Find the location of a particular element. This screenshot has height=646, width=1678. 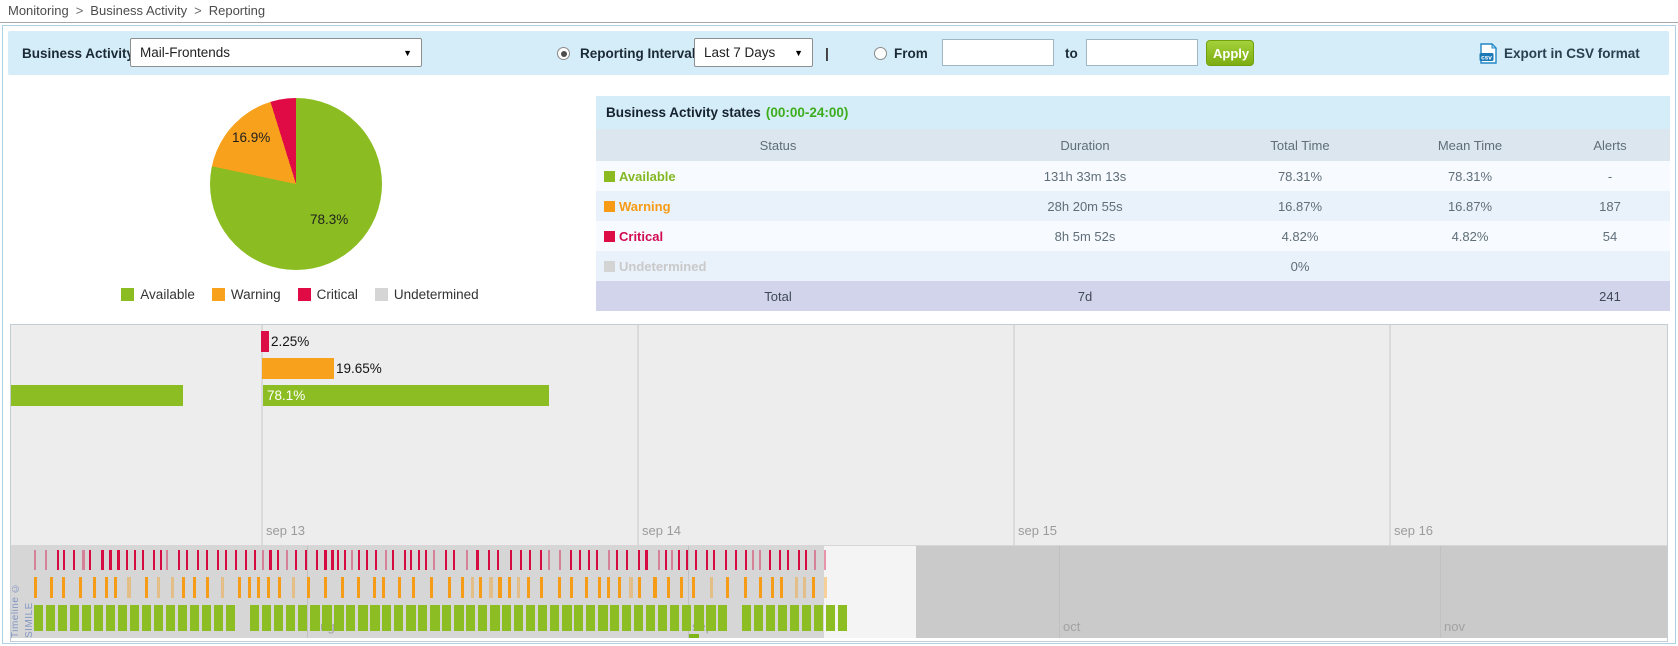

status-label: Undetermined is located at coordinates (663, 266).